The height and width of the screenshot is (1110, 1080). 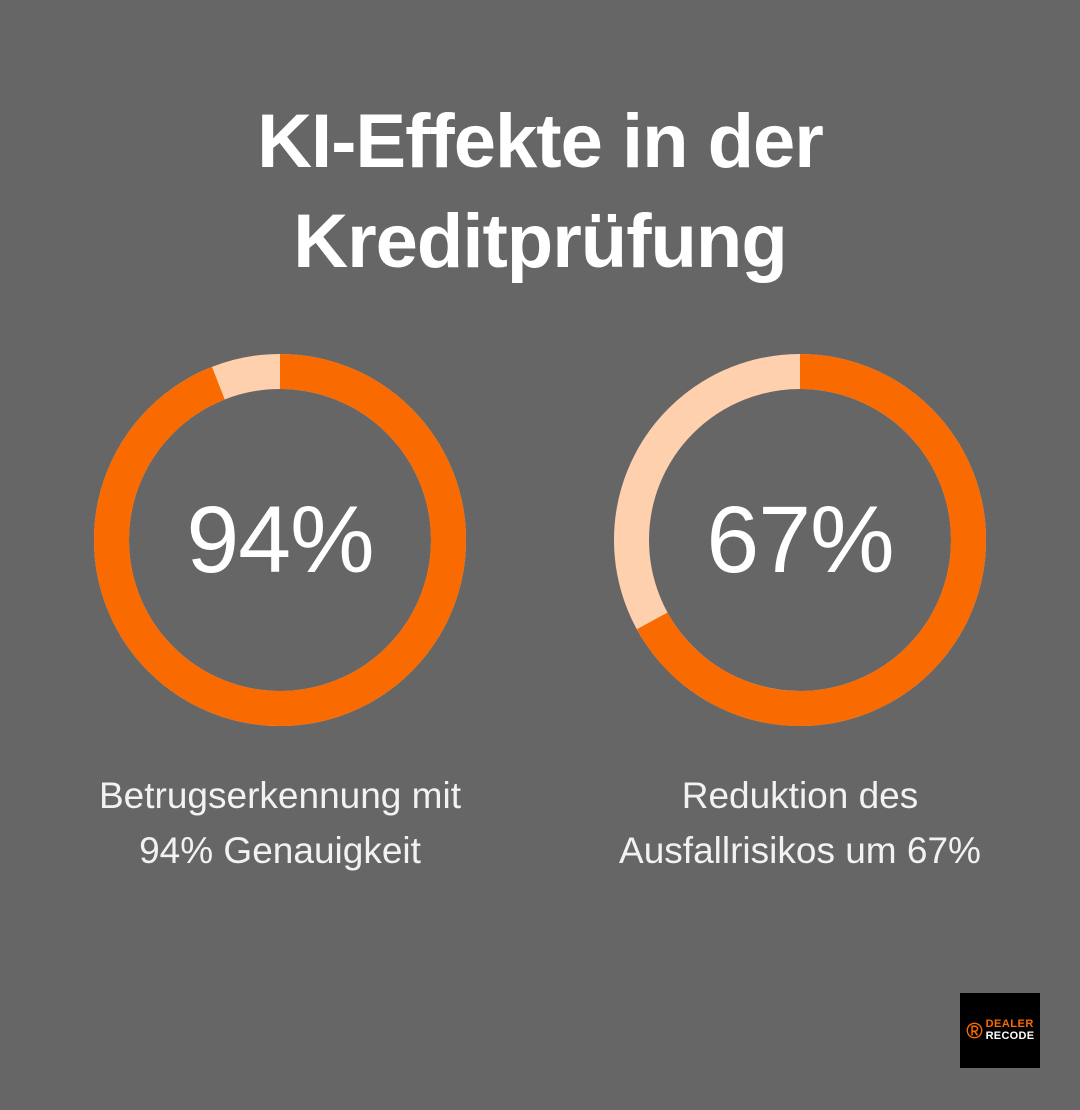 I want to click on chart-caption-1-line-1: Betrugserkennung mit, so click(x=280, y=795).